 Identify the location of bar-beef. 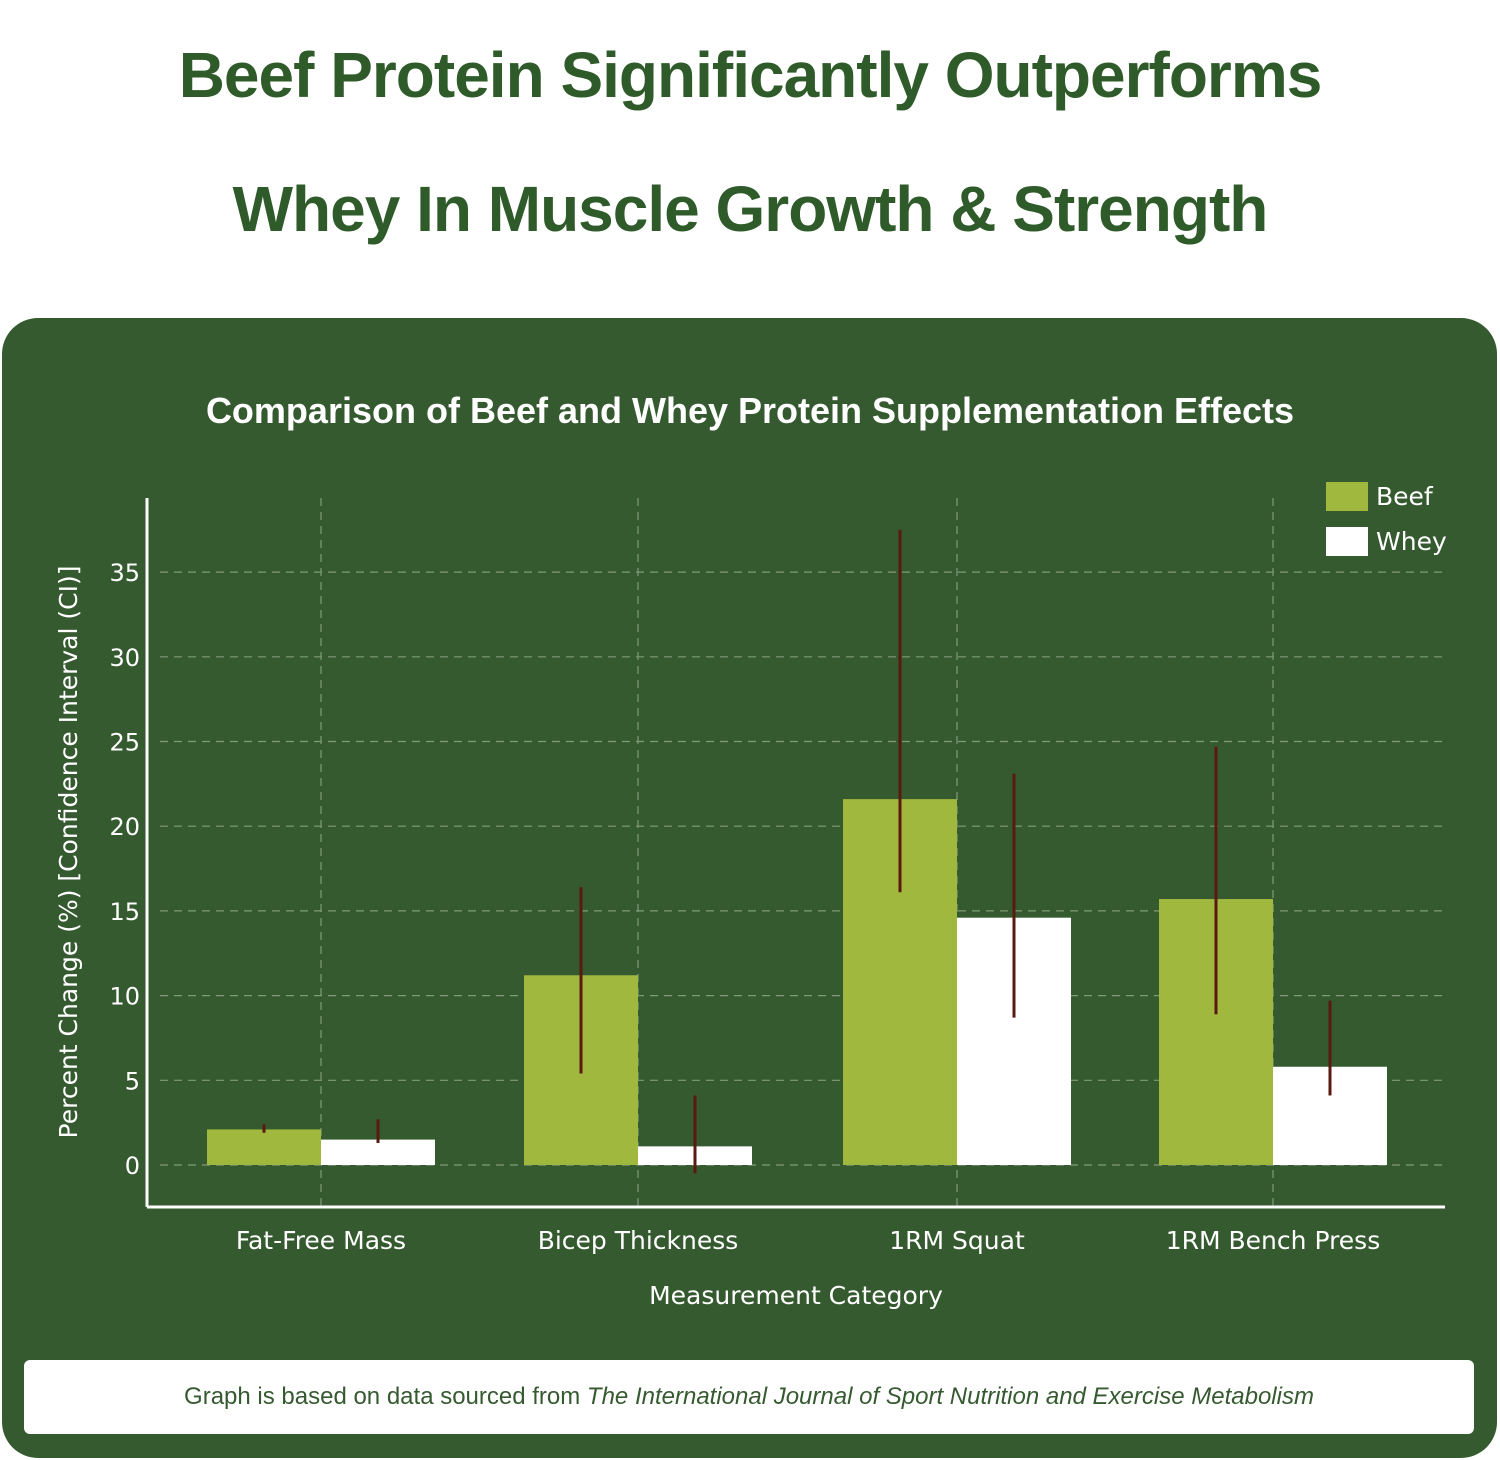
(264, 1147).